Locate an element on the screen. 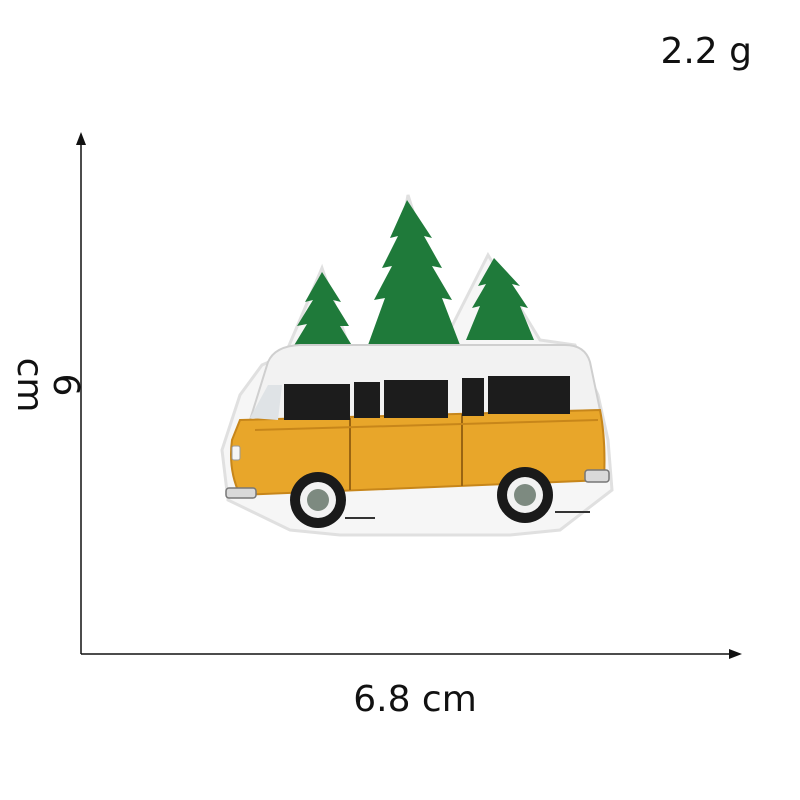 Image resolution: width=800 pixels, height=800 pixels. rear-wheel is located at coordinates (525, 495).